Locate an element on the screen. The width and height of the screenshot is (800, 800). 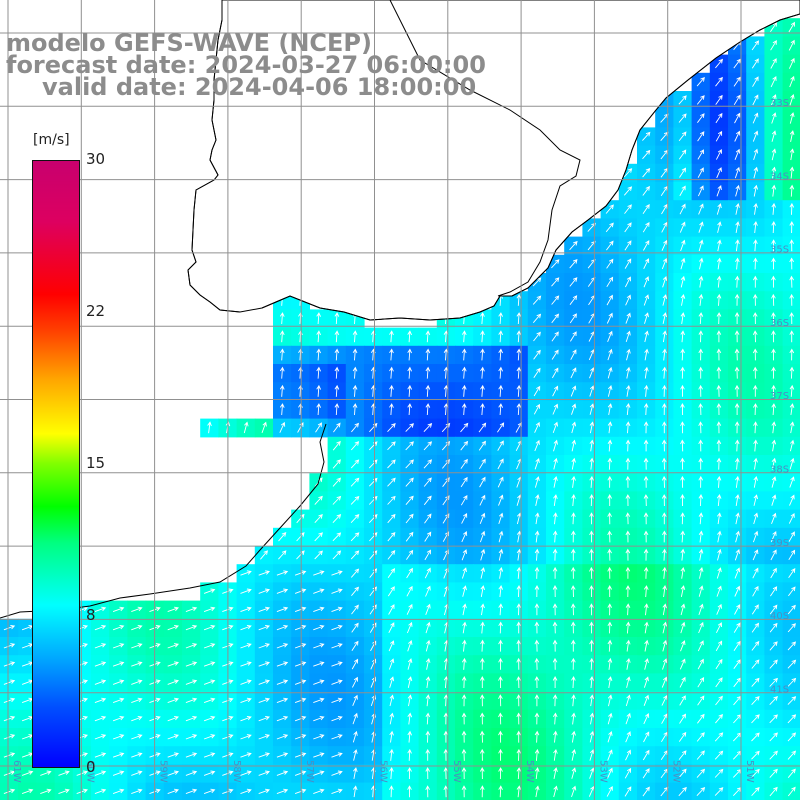
latitude-label: 37S is located at coordinates (779, 396).